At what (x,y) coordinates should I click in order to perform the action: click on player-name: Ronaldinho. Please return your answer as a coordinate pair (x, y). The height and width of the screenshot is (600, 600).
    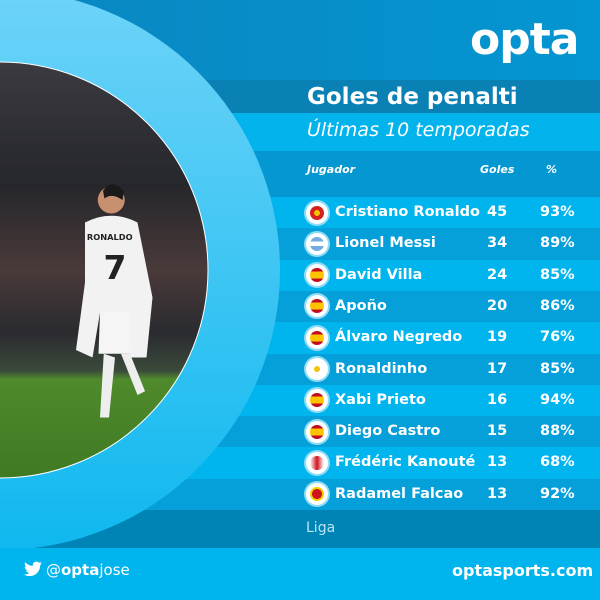
    Looking at the image, I should click on (381, 368).